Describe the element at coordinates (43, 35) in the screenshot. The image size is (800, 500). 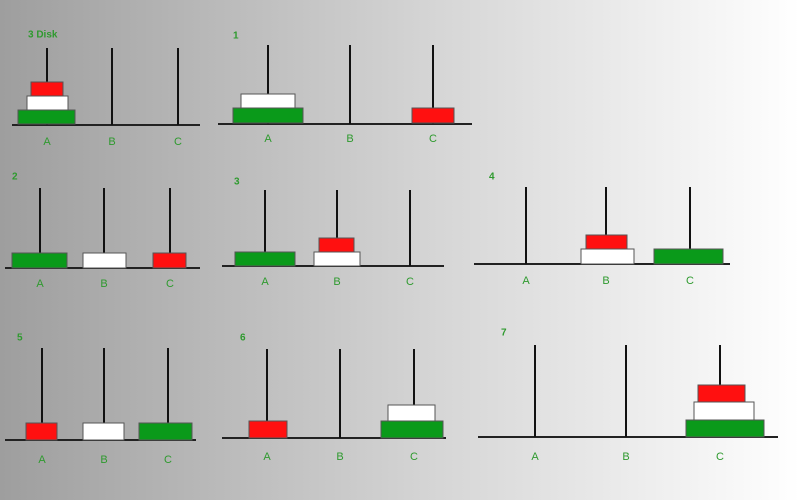
I see `panel-label: 3 Disk` at that location.